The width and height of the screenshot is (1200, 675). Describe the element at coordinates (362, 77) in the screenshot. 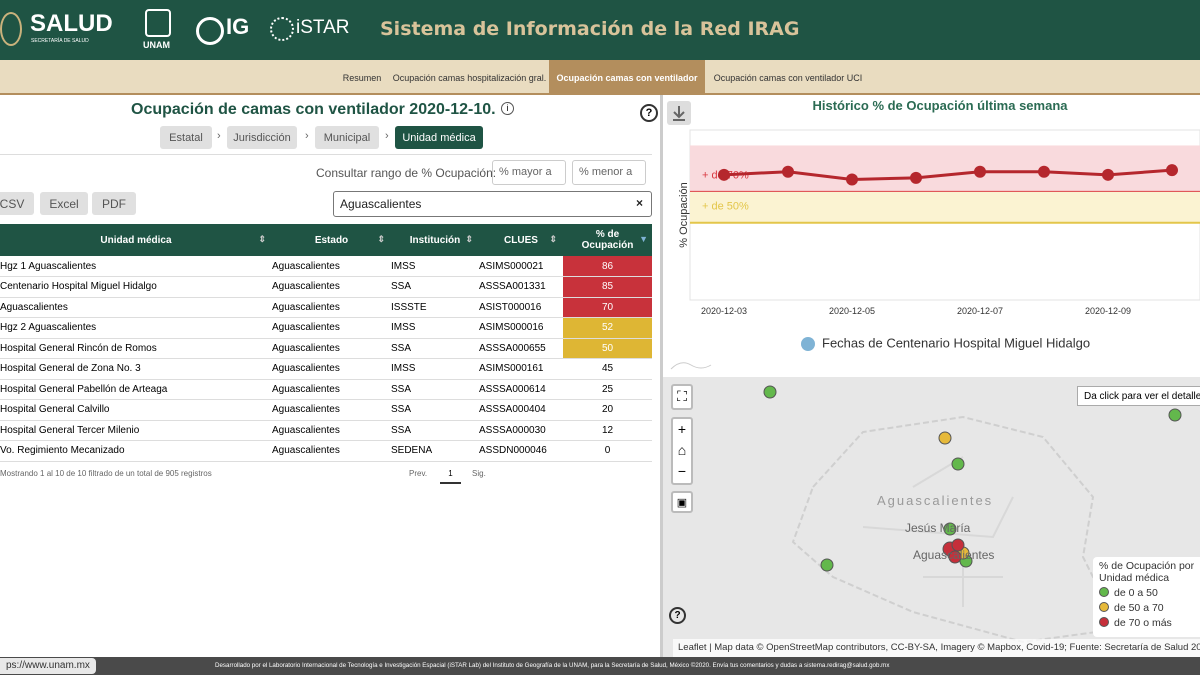

I see `nav-tab: Resumen` at that location.